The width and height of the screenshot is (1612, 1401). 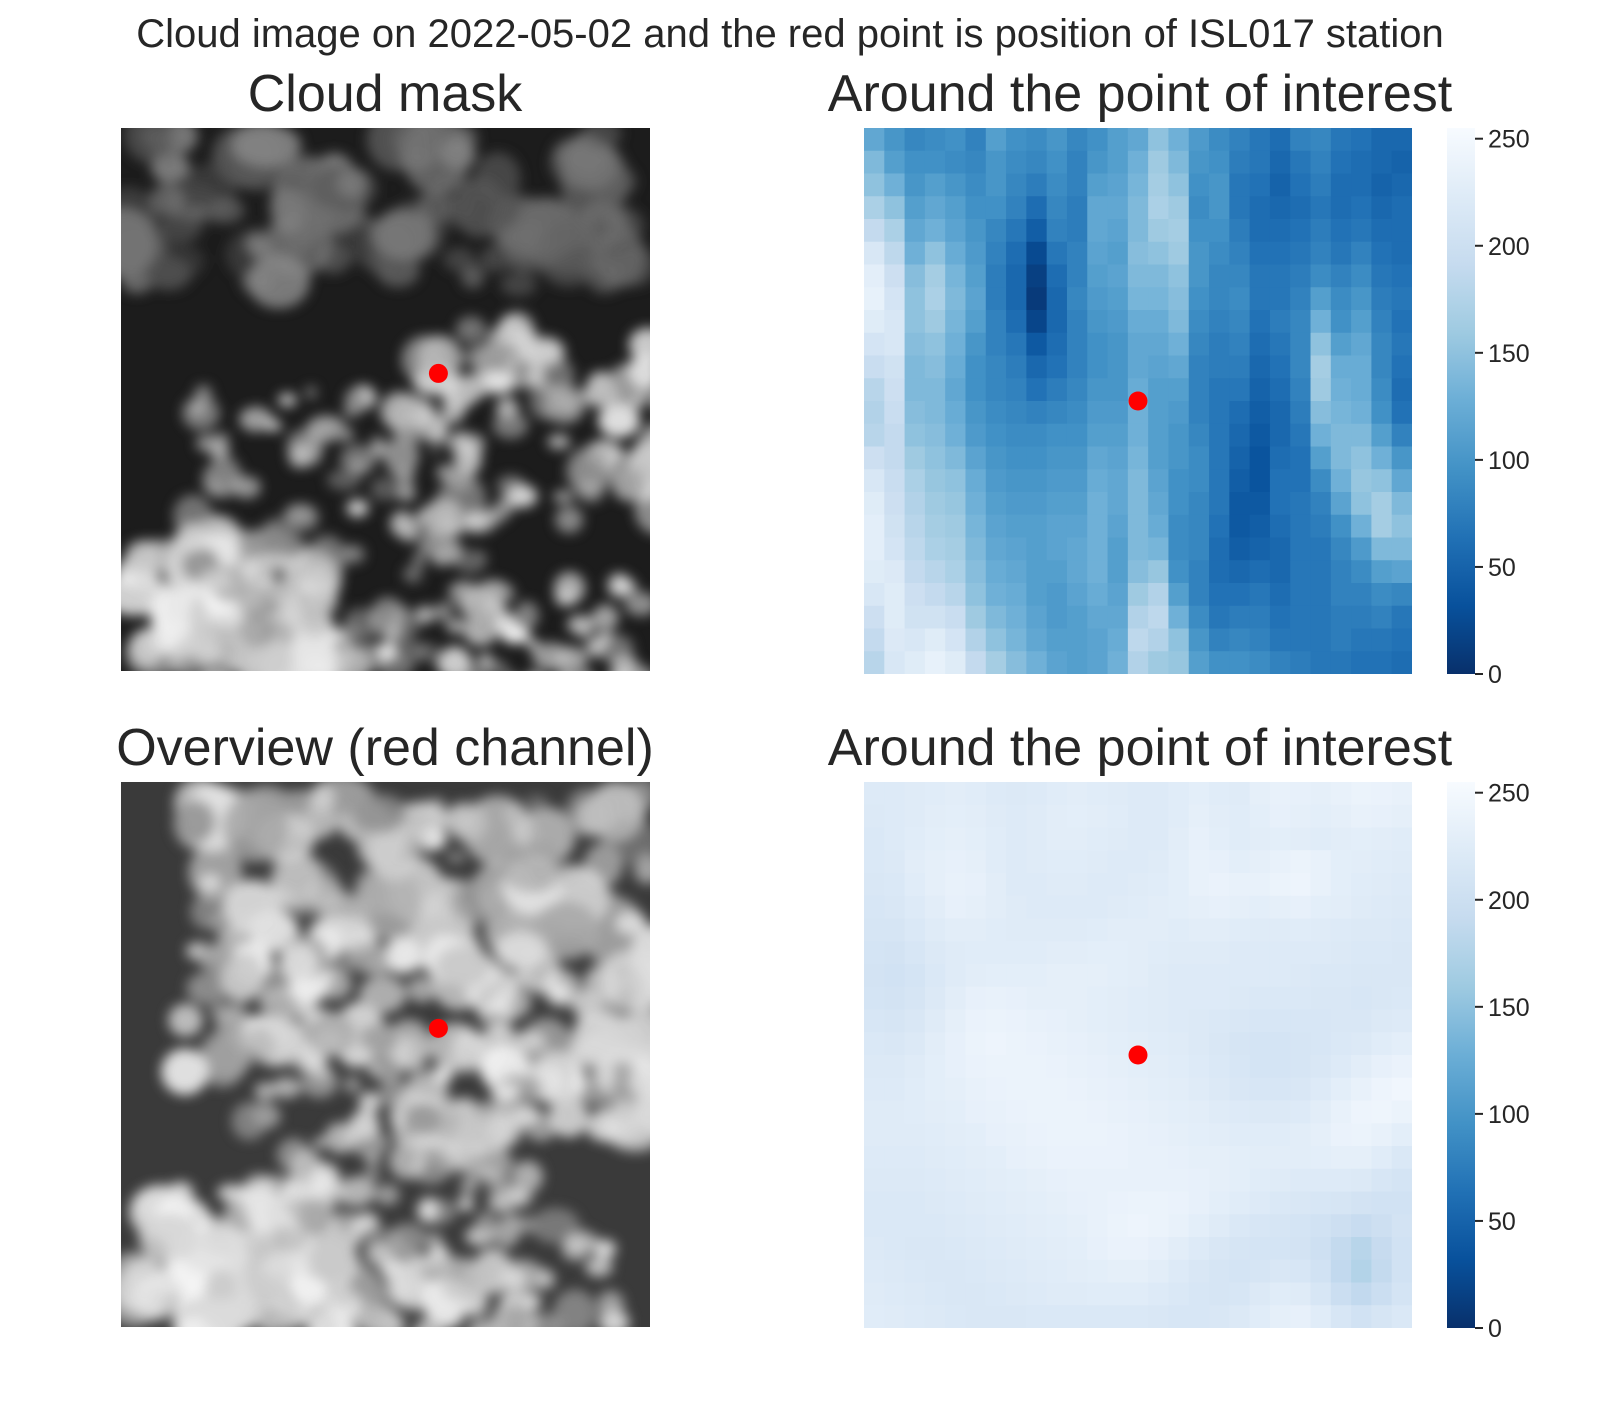 I want to click on colorbar-bottom: 0 50 100 150 200 250, so click(x=1529, y=1061).